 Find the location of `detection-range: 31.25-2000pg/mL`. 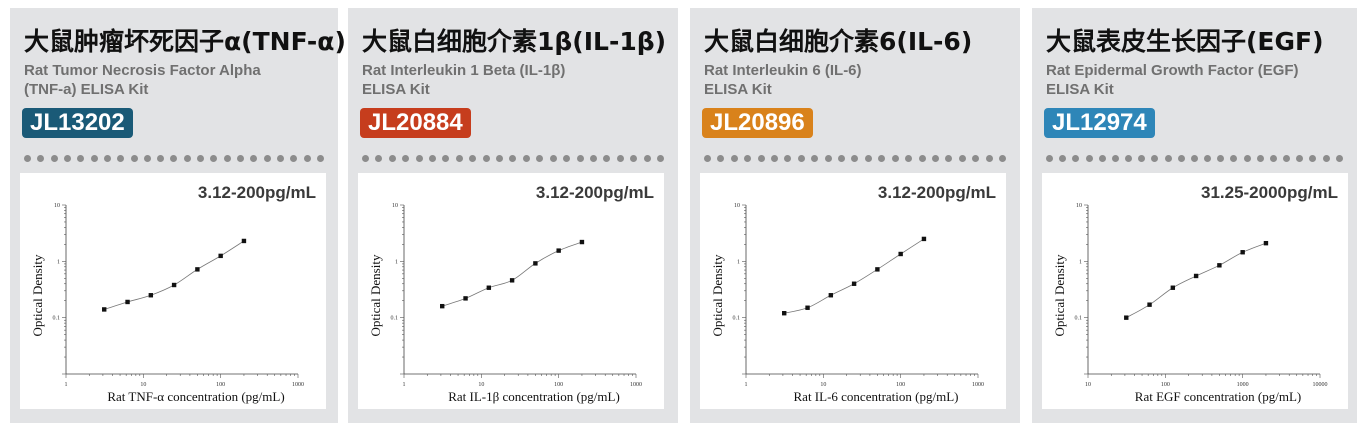

detection-range: 31.25-2000pg/mL is located at coordinates (1269, 192).